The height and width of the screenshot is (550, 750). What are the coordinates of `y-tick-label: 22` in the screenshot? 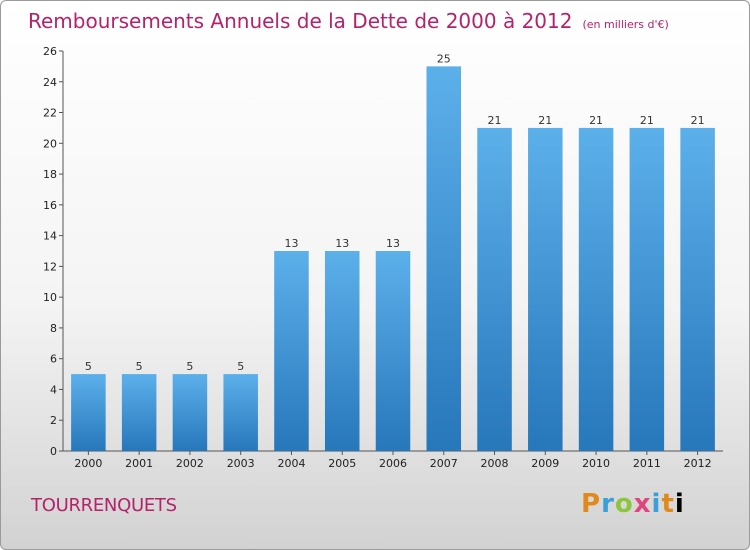 It's located at (50, 113).